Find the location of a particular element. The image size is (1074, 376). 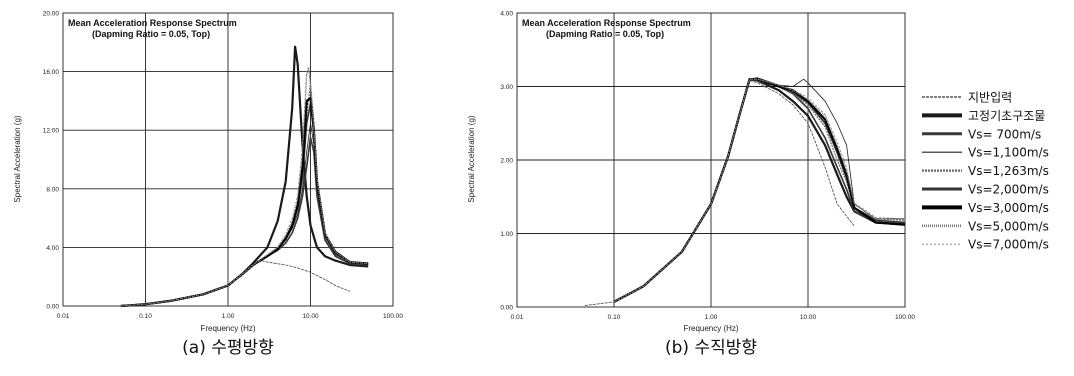

legend-label-6: Vs=3,000m/s is located at coordinates (1008, 208).